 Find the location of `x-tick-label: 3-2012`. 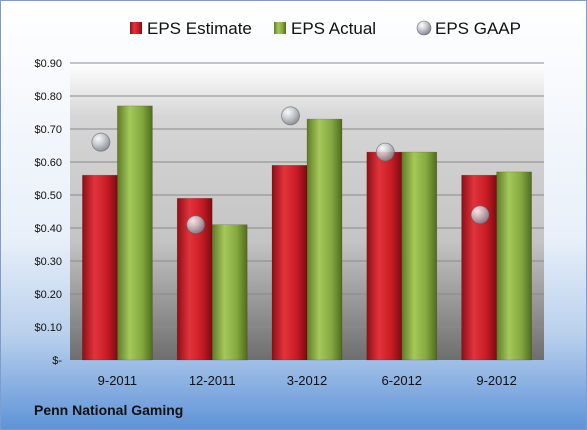

x-tick-label: 3-2012 is located at coordinates (307, 380).